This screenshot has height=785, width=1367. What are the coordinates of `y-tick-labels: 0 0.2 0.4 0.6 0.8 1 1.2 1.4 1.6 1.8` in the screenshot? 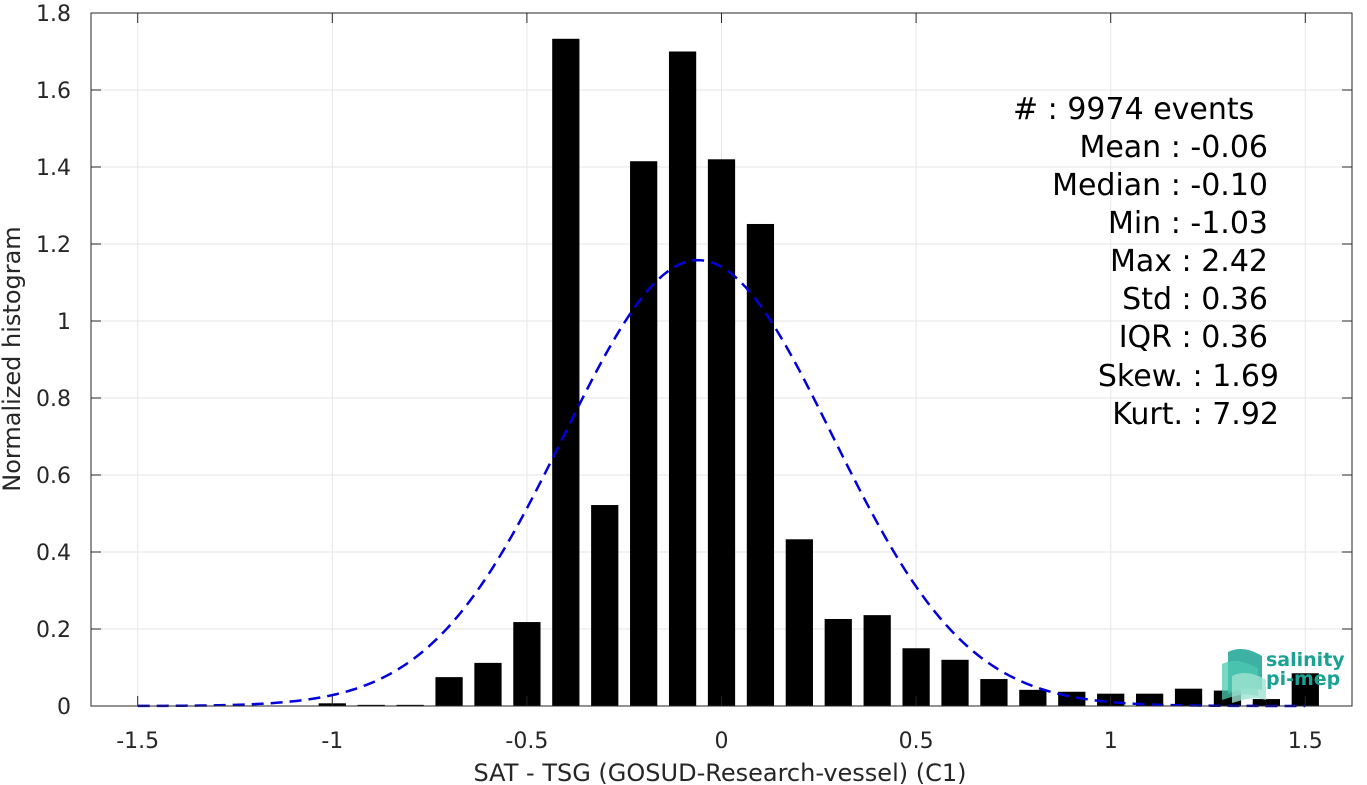 It's located at (53, 361).